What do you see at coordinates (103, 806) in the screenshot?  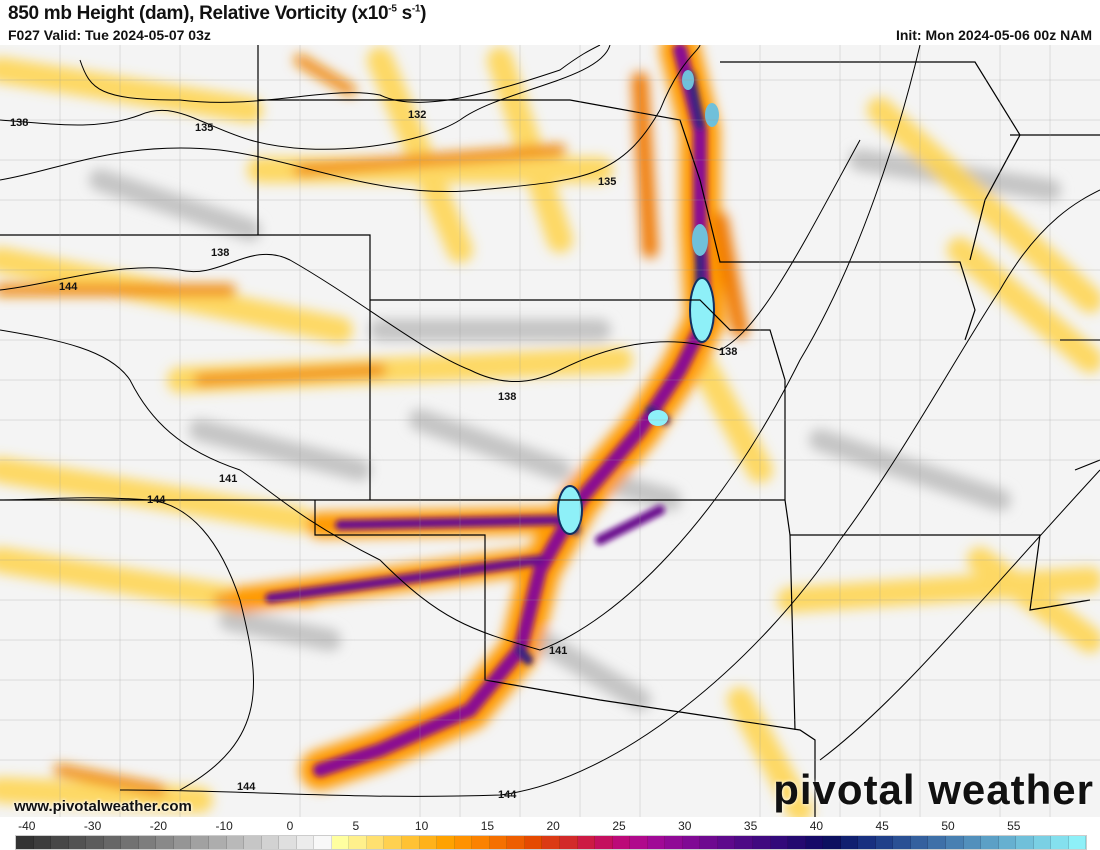 I see `website-url: www.pivotalweather.com` at bounding box center [103, 806].